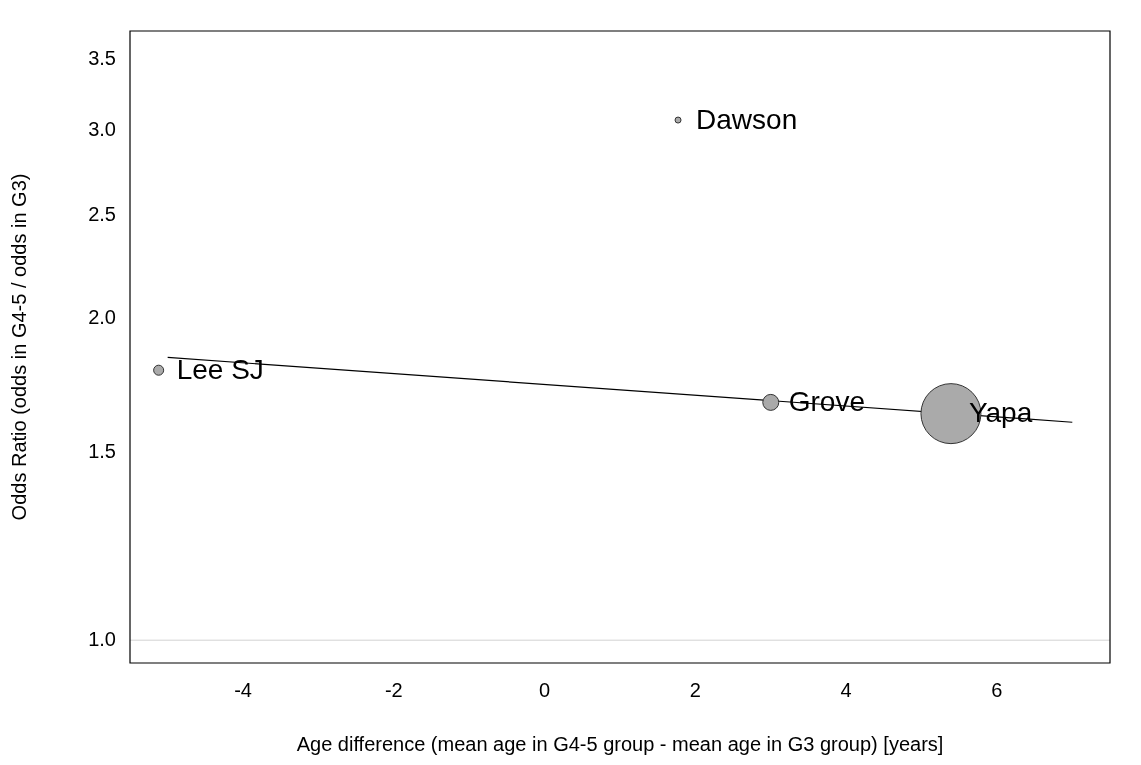 The image size is (1141, 765). I want to click on y-tick-label: 1.5, so click(102, 450).